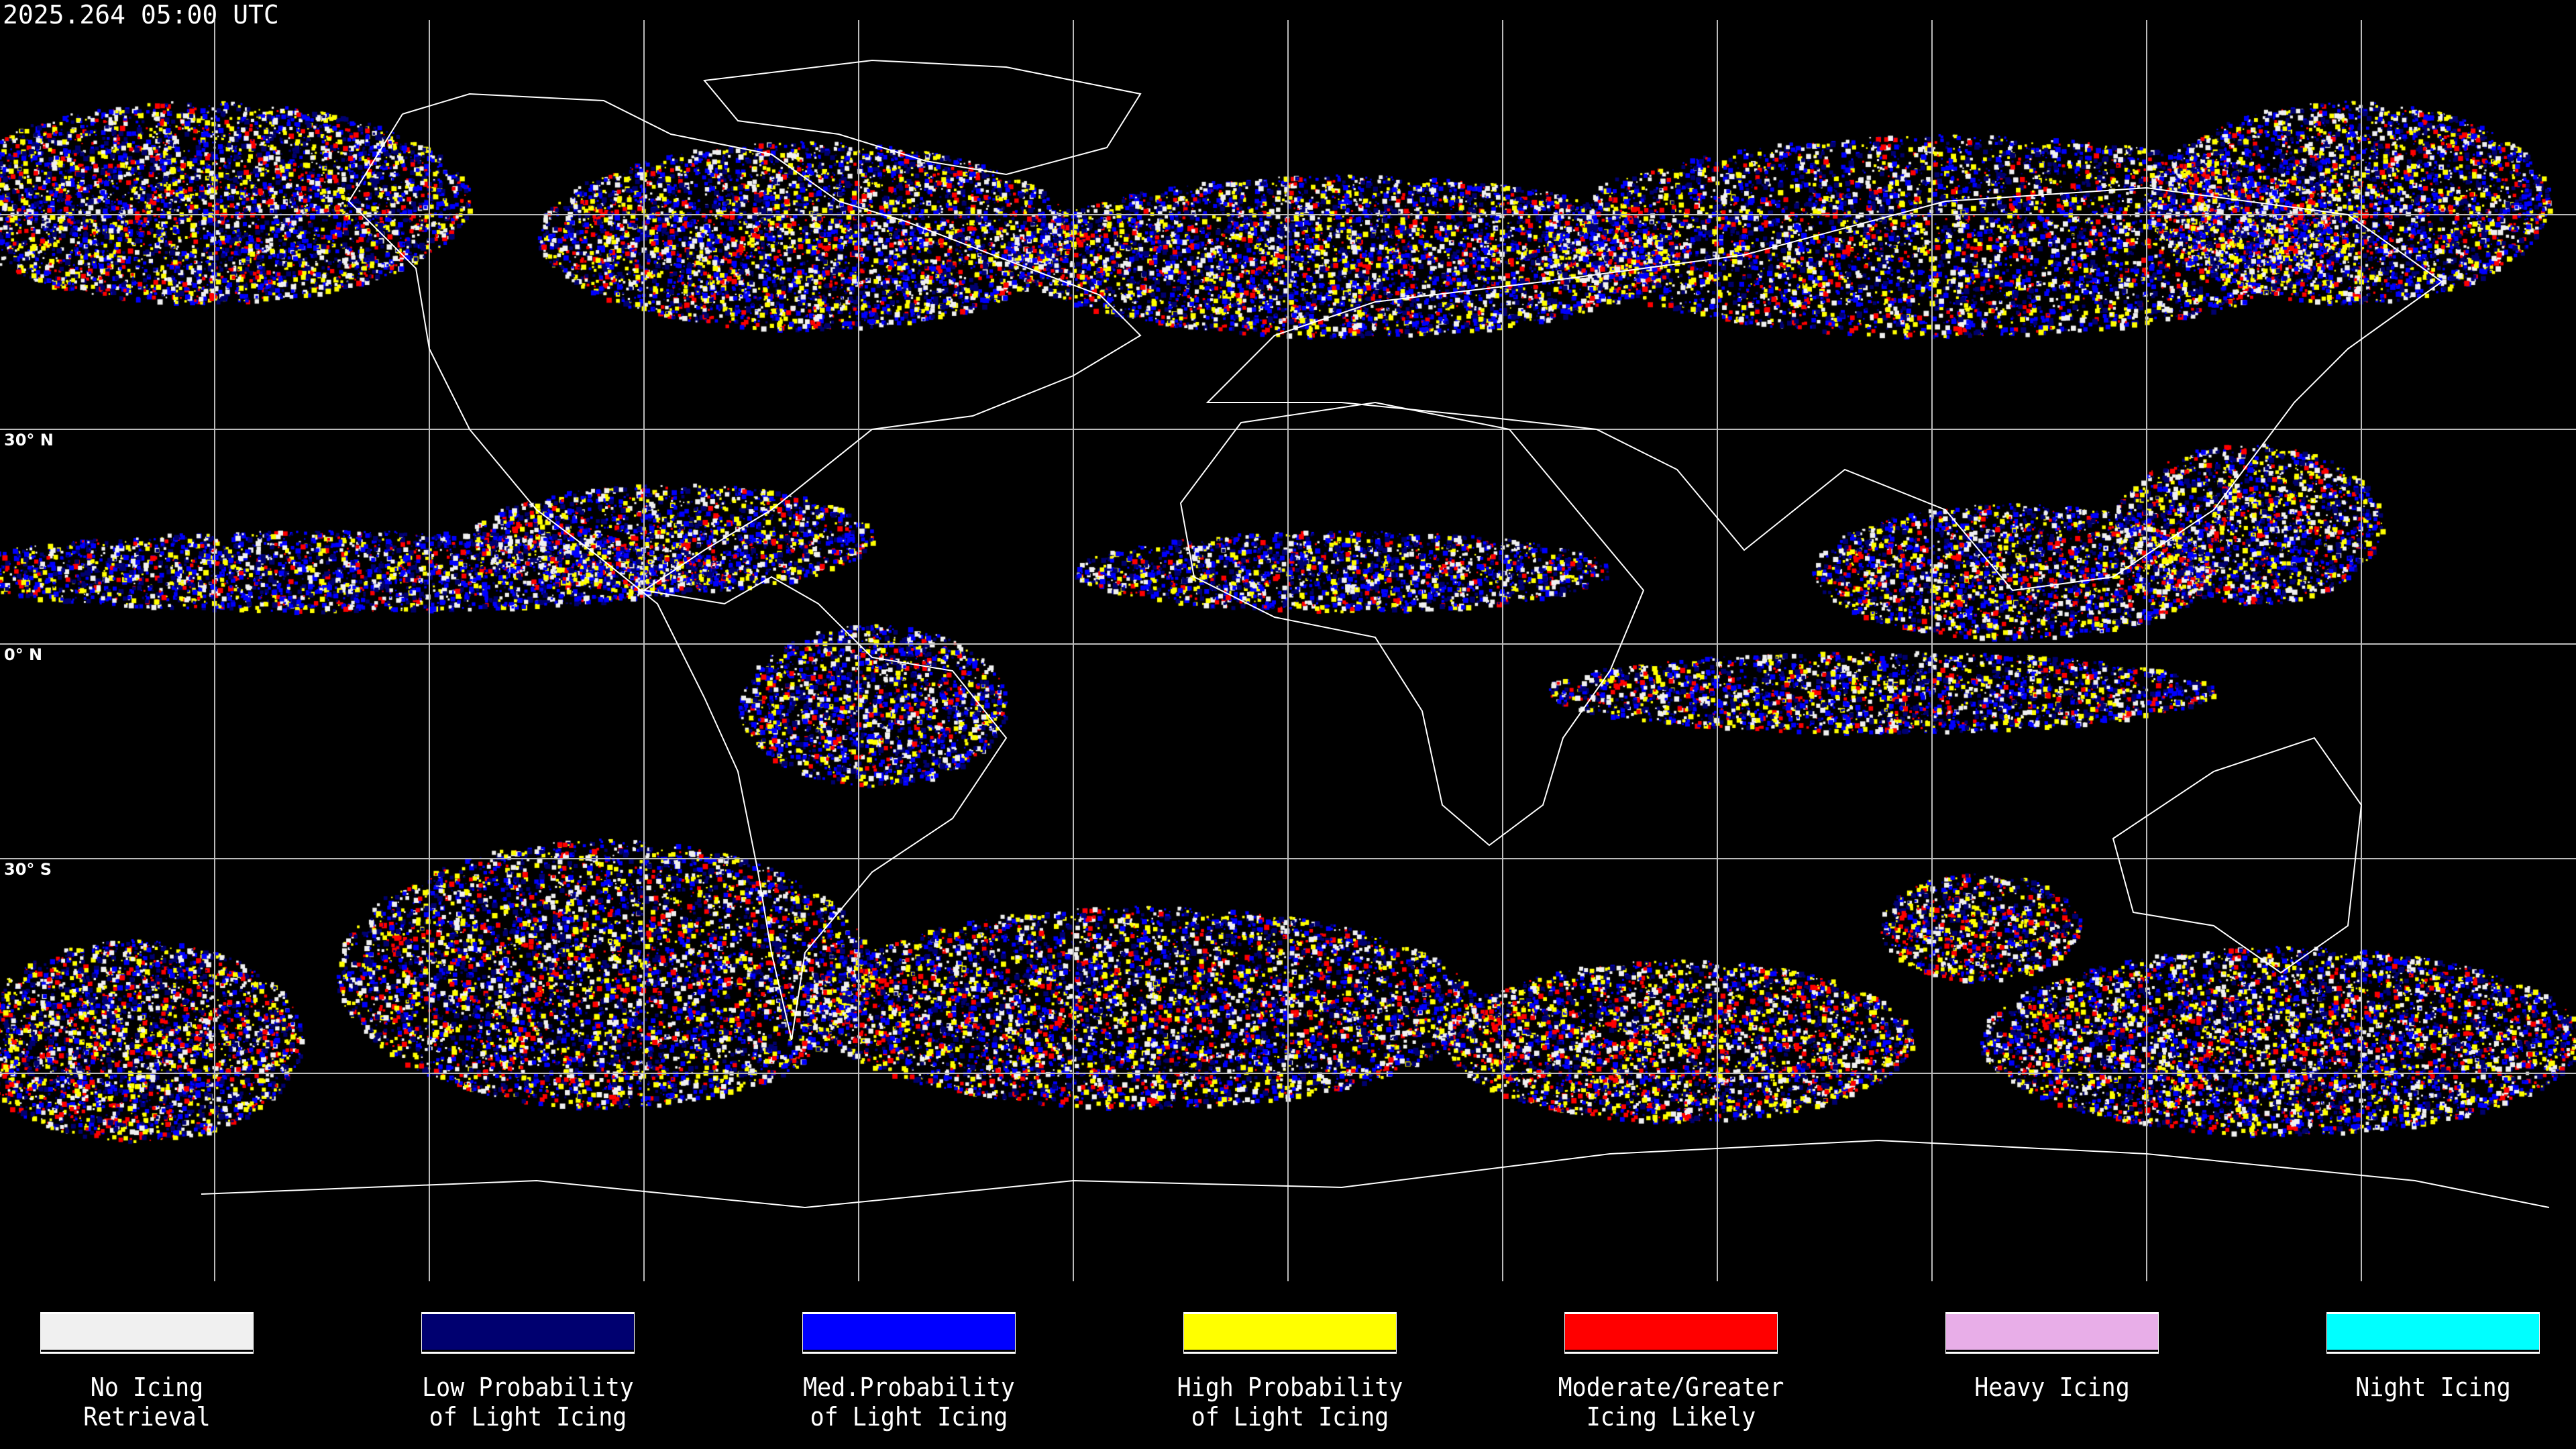 This screenshot has width=2576, height=1449. What do you see at coordinates (141, 15) in the screenshot?
I see `timestamp: 2025.264 05:00 UTC` at bounding box center [141, 15].